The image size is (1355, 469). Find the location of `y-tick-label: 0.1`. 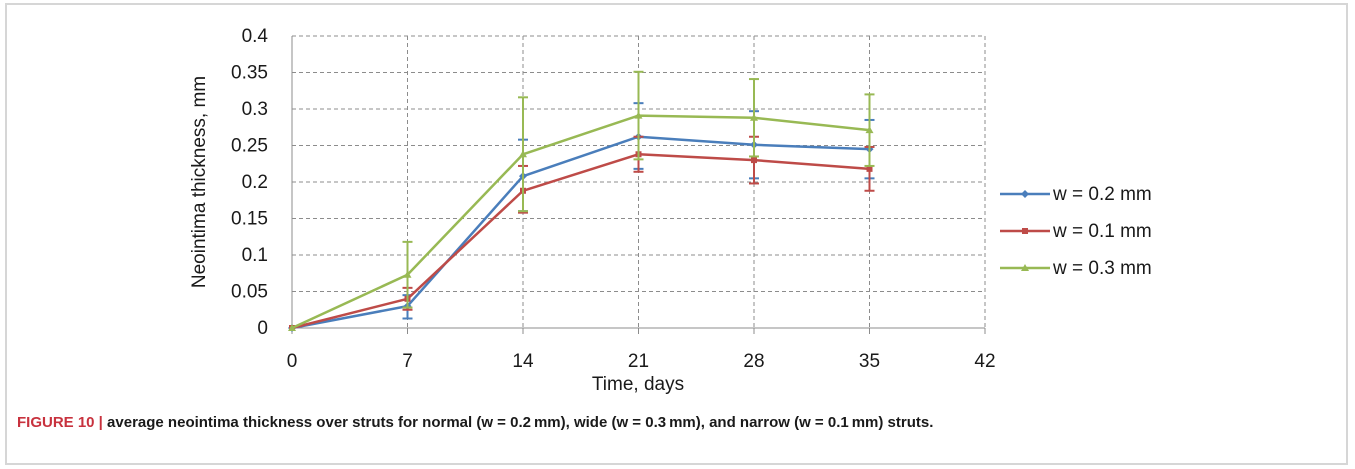

y-tick-label: 0.1 is located at coordinates (255, 255).